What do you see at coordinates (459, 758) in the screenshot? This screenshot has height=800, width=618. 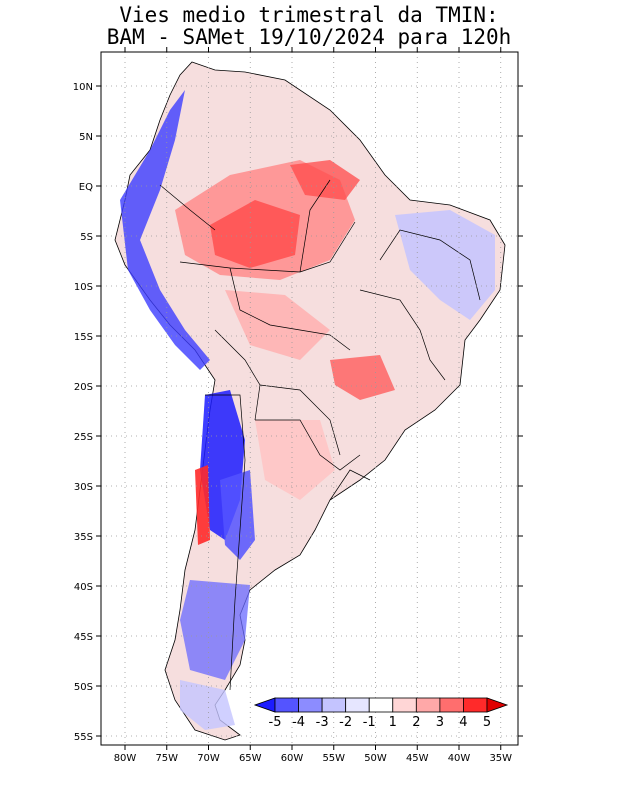 I see `lon-label: 40W` at bounding box center [459, 758].